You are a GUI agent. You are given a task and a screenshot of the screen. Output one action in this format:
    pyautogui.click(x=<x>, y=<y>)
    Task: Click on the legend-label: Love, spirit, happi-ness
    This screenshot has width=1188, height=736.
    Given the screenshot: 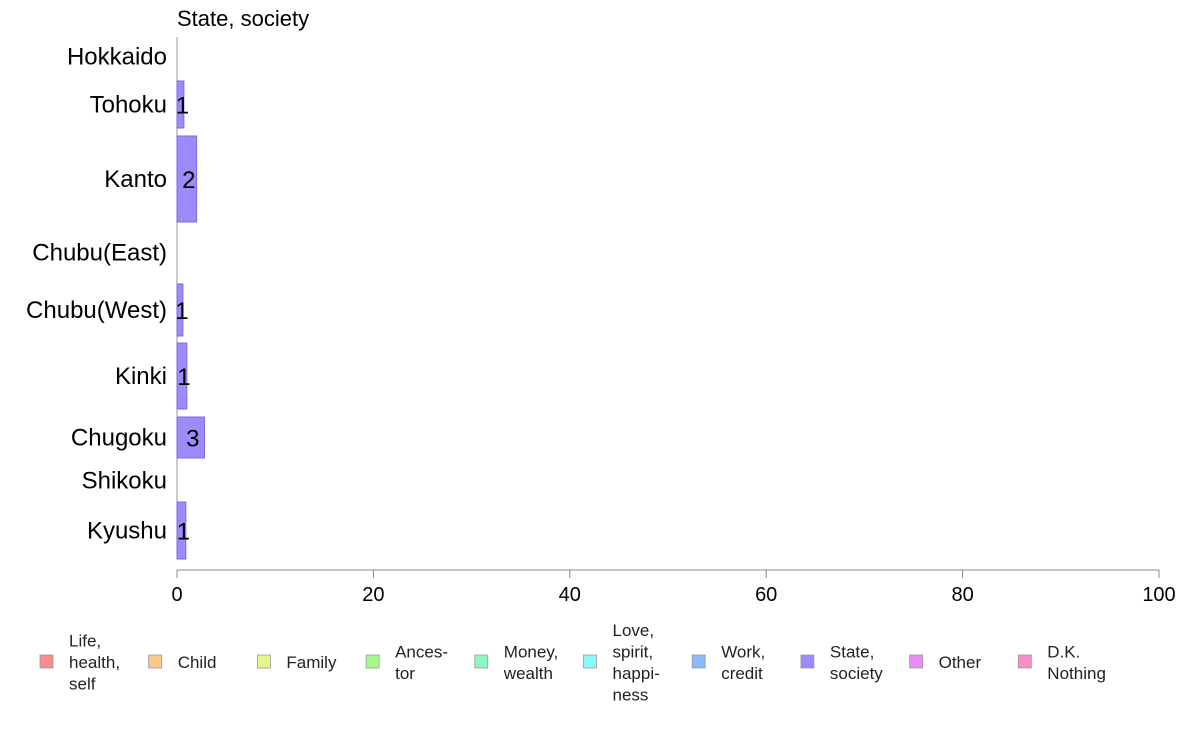 What is the action you would take?
    pyautogui.click(x=636, y=663)
    